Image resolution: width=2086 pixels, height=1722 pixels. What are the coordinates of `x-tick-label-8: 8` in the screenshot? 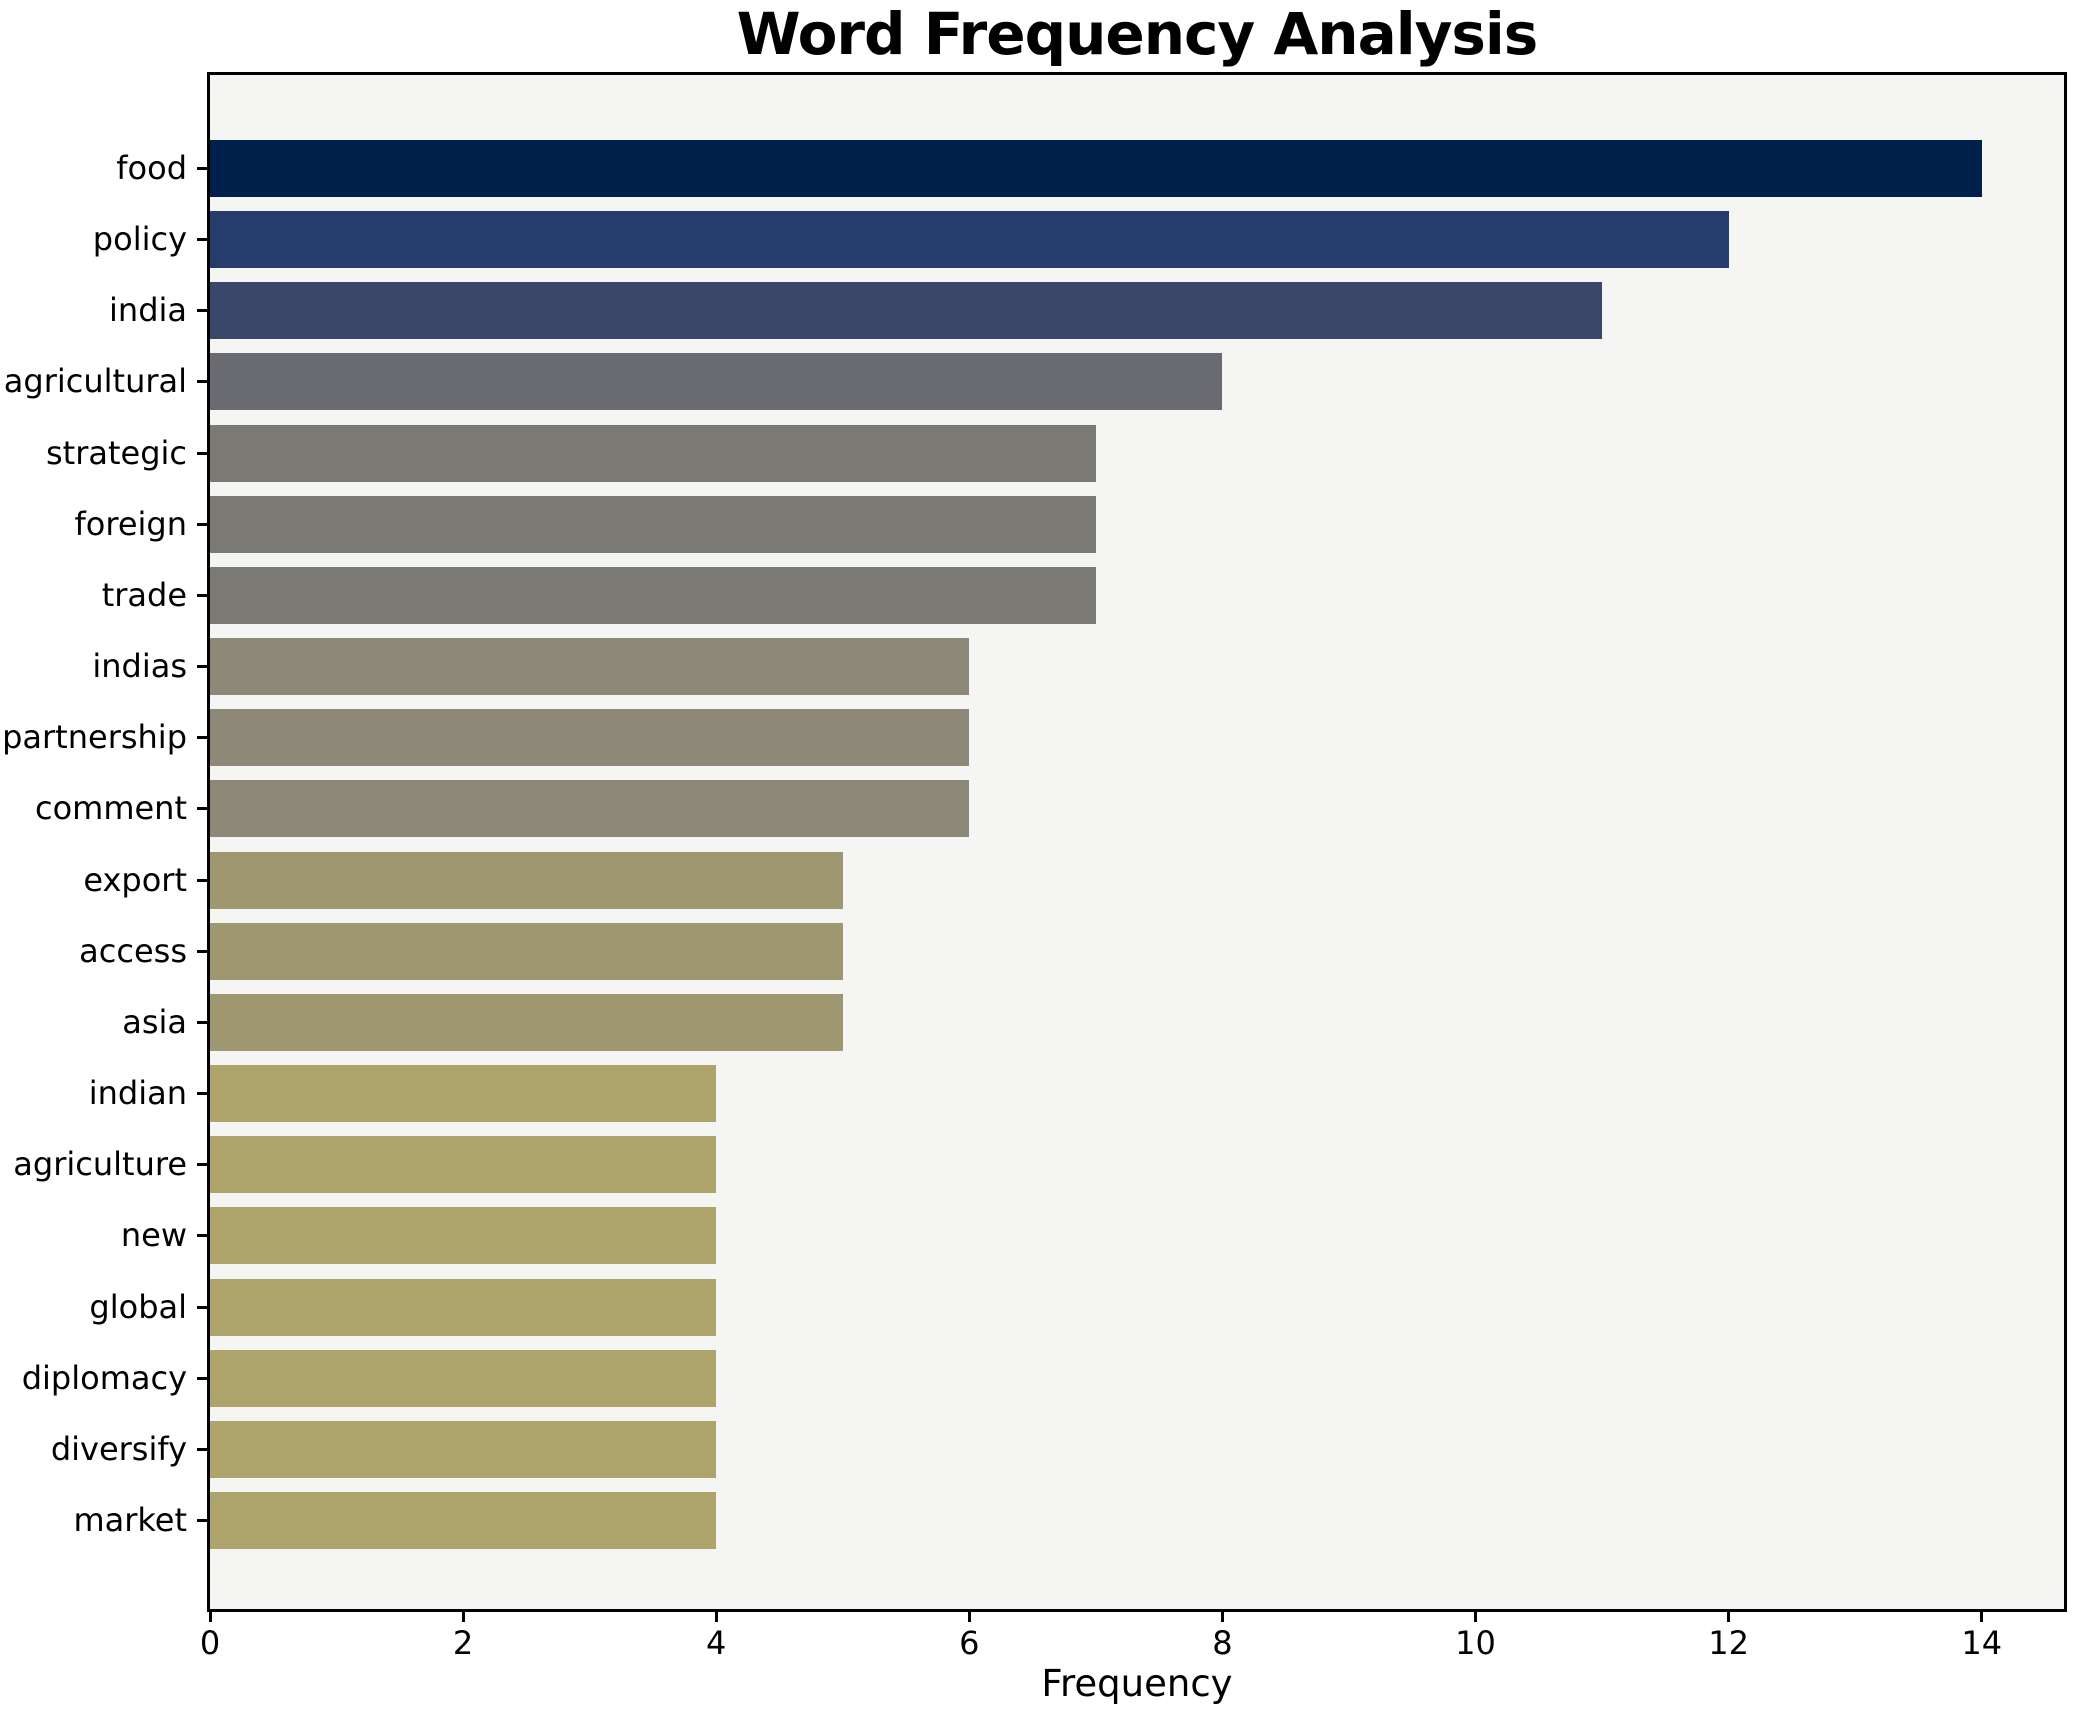 It's located at (1222, 1643).